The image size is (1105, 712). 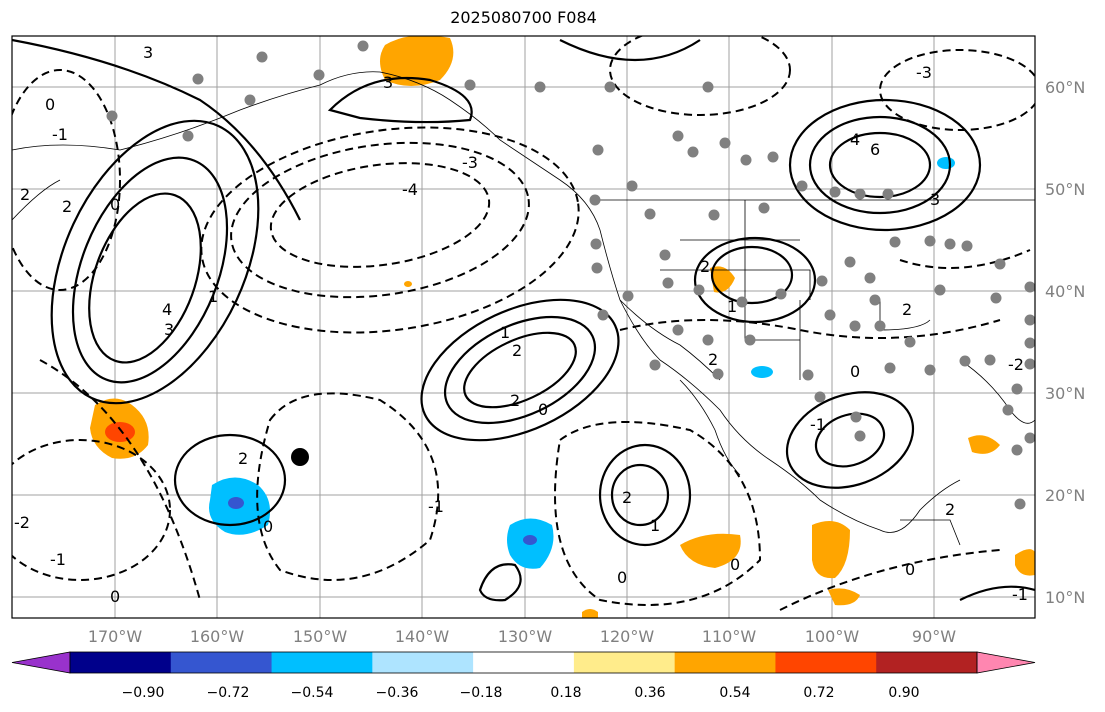 What do you see at coordinates (1065, 87) in the screenshot?
I see `lat-label: 60°N` at bounding box center [1065, 87].